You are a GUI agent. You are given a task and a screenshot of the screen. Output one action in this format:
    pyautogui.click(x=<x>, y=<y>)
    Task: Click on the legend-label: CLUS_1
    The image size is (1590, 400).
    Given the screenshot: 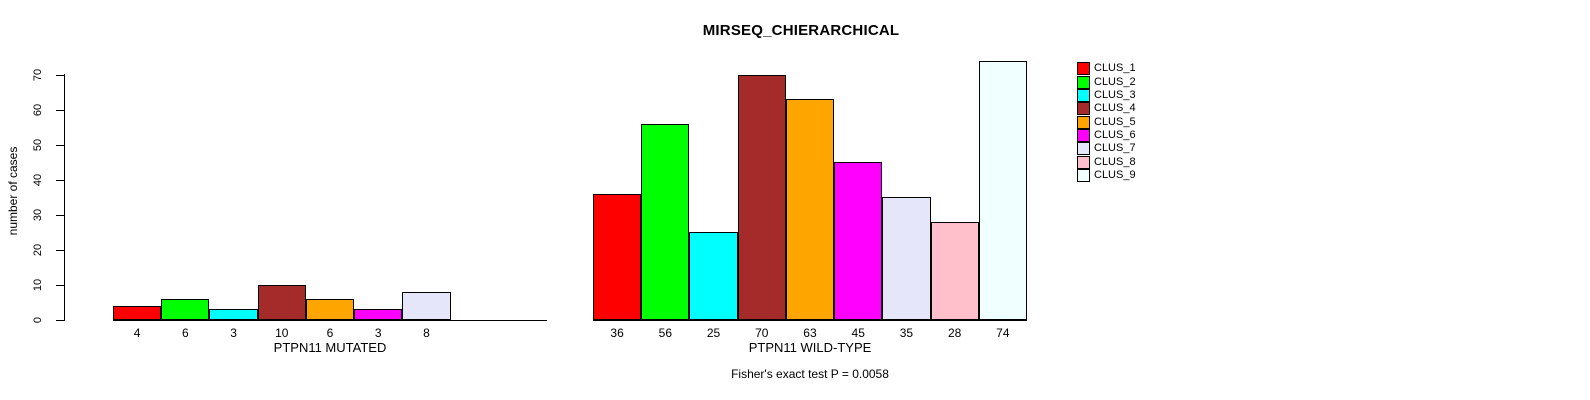 What is the action you would take?
    pyautogui.click(x=1115, y=68)
    